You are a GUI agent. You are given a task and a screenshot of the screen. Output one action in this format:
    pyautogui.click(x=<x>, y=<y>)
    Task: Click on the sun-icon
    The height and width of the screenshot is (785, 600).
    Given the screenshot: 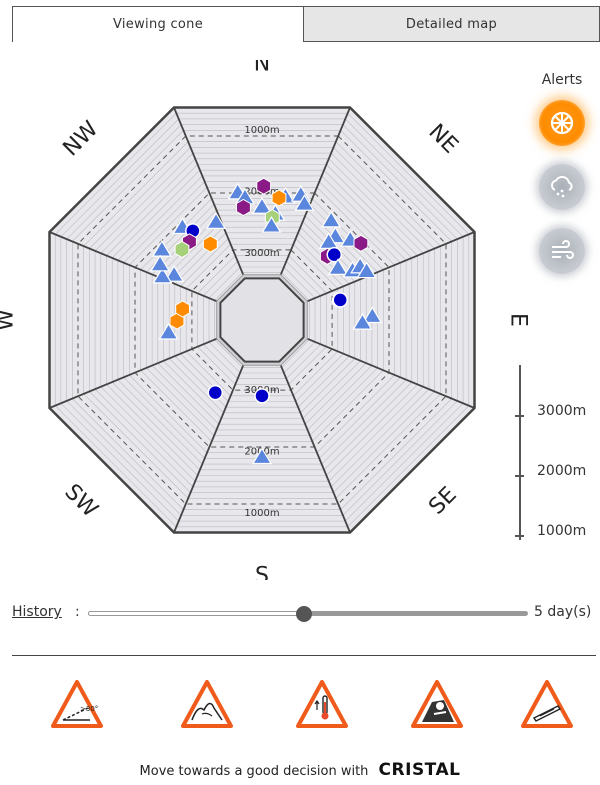 What is the action you would take?
    pyautogui.click(x=562, y=123)
    